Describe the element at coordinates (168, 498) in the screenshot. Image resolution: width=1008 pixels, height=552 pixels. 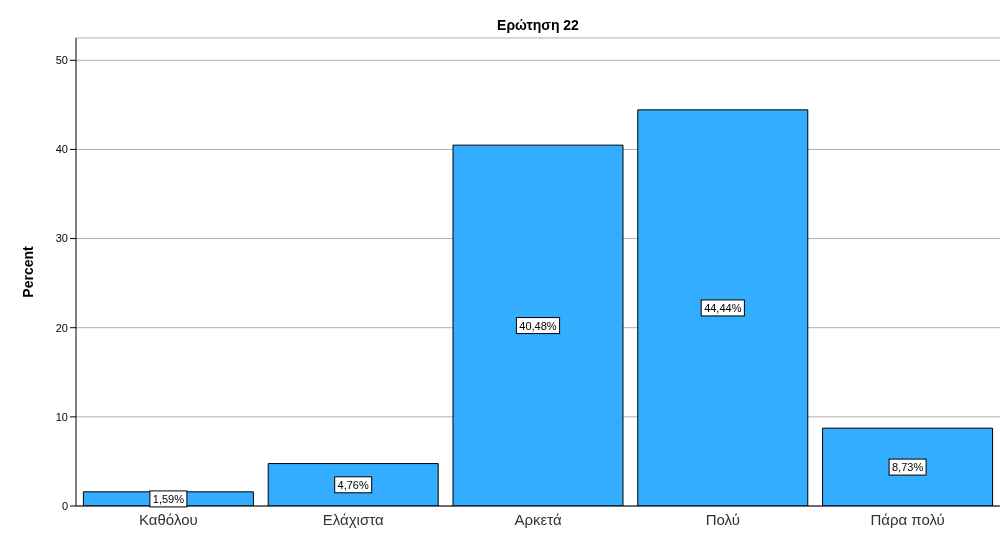
I see `data-label: 1,59%` at that location.